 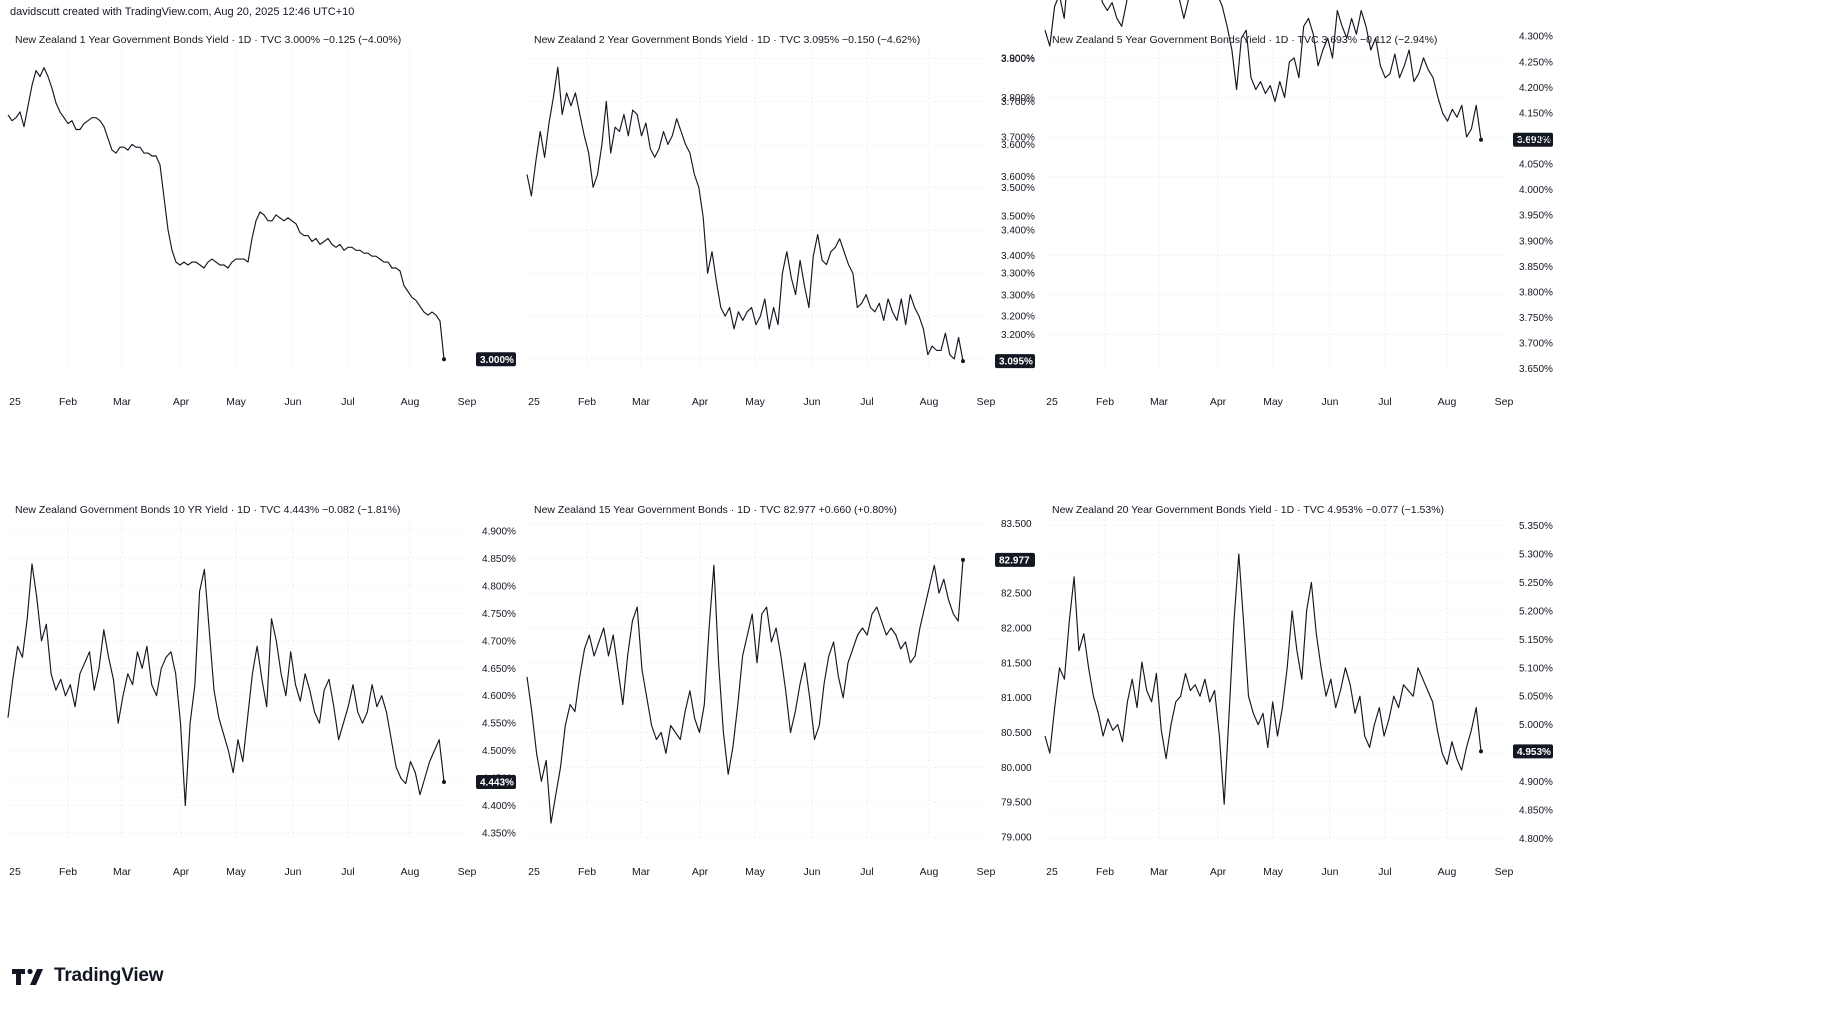 What do you see at coordinates (497, 782) in the screenshot?
I see `last-value-label: 4.443%` at bounding box center [497, 782].